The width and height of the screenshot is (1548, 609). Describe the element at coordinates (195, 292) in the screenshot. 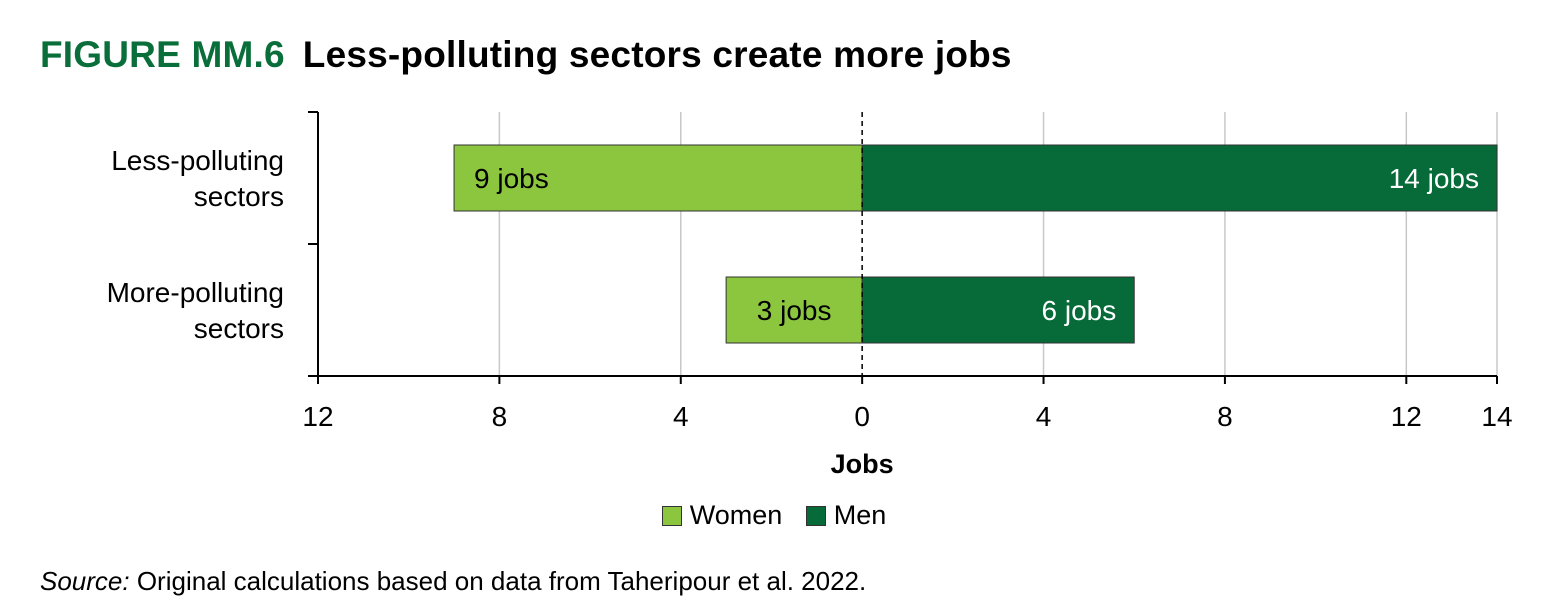

I see `category-label: More-polluting` at that location.